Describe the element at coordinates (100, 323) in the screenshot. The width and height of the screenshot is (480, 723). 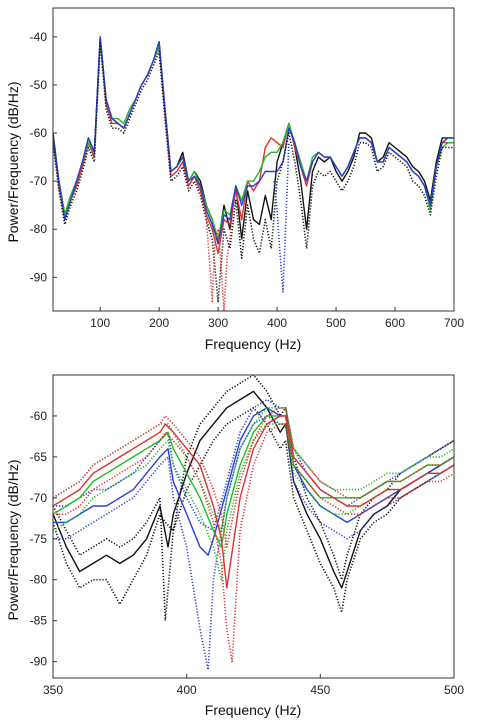
I see `x-tick-label: 100` at that location.